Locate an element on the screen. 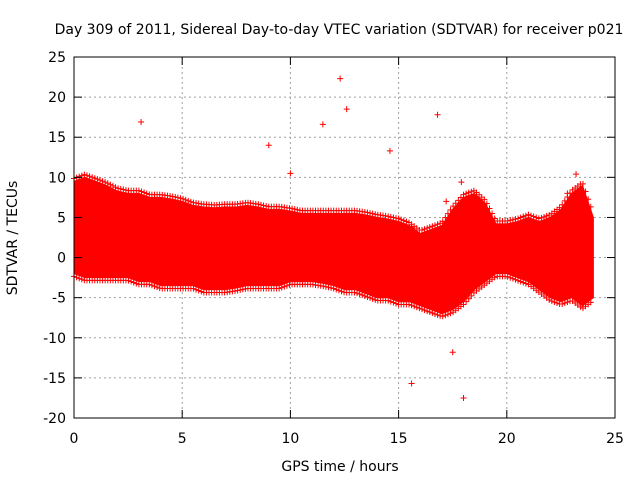 The image size is (640, 480). y-tick-label: 10 is located at coordinates (57, 178).